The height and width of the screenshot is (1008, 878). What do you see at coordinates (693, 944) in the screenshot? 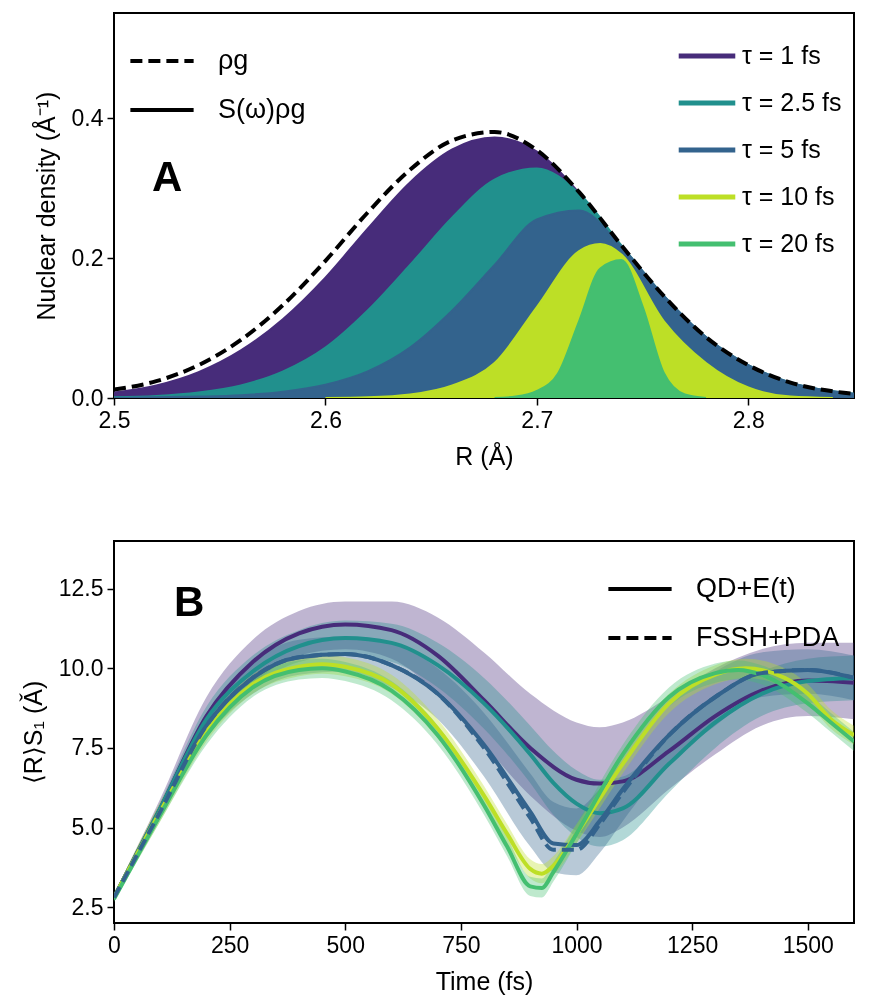
I see `x-tick-label: 1250` at bounding box center [693, 944].